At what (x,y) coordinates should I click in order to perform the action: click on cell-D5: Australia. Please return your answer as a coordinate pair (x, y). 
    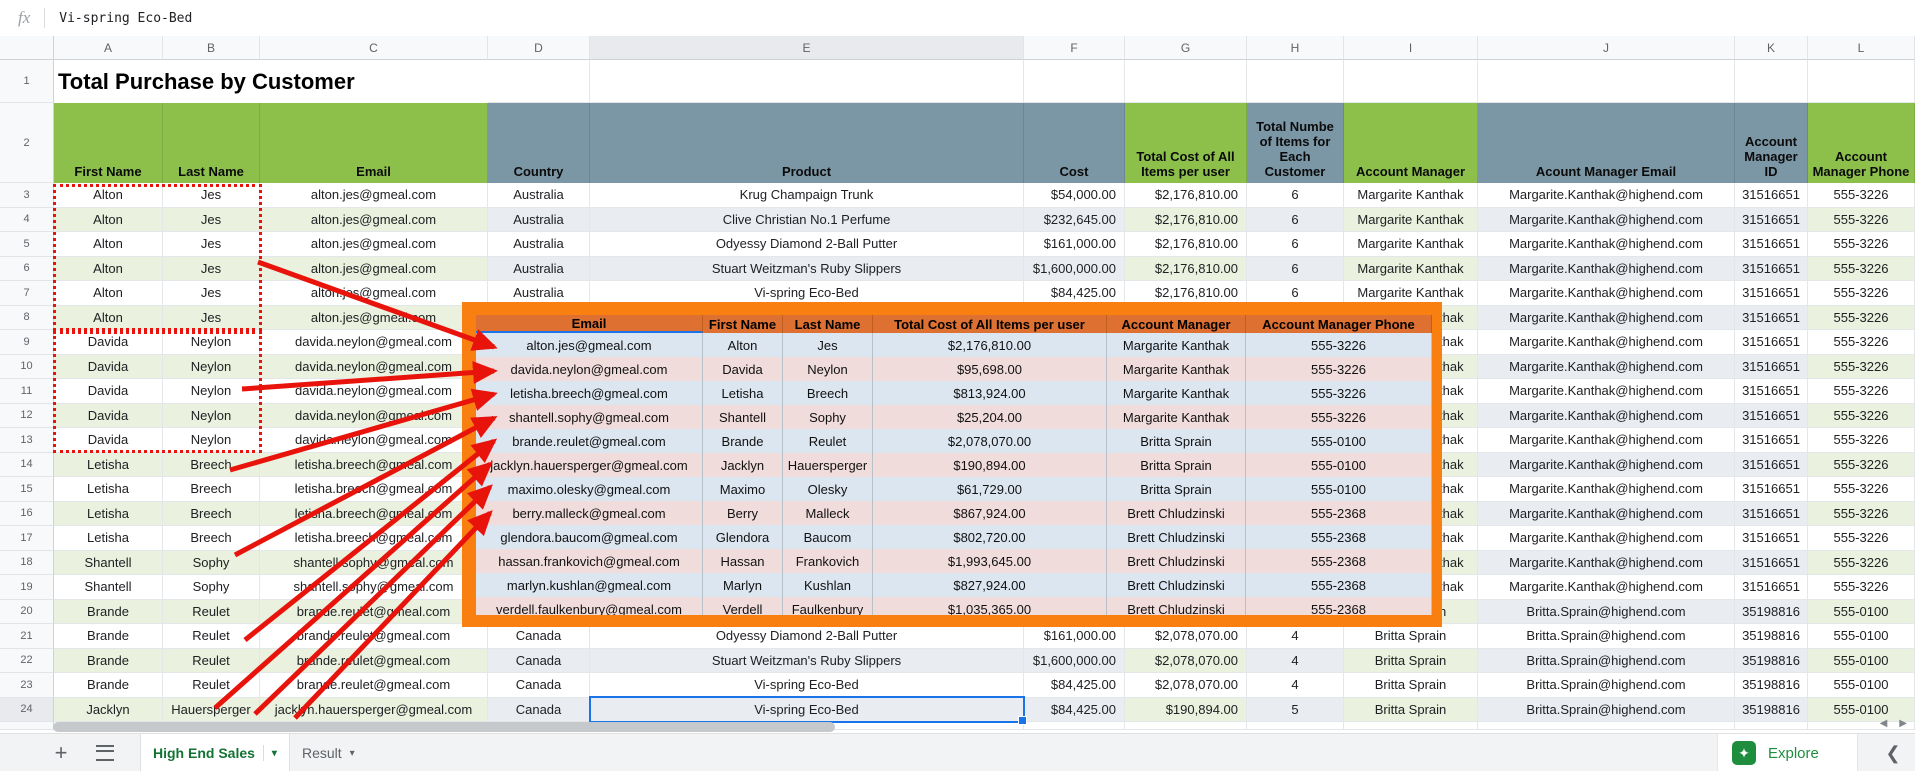
    Looking at the image, I should click on (539, 244).